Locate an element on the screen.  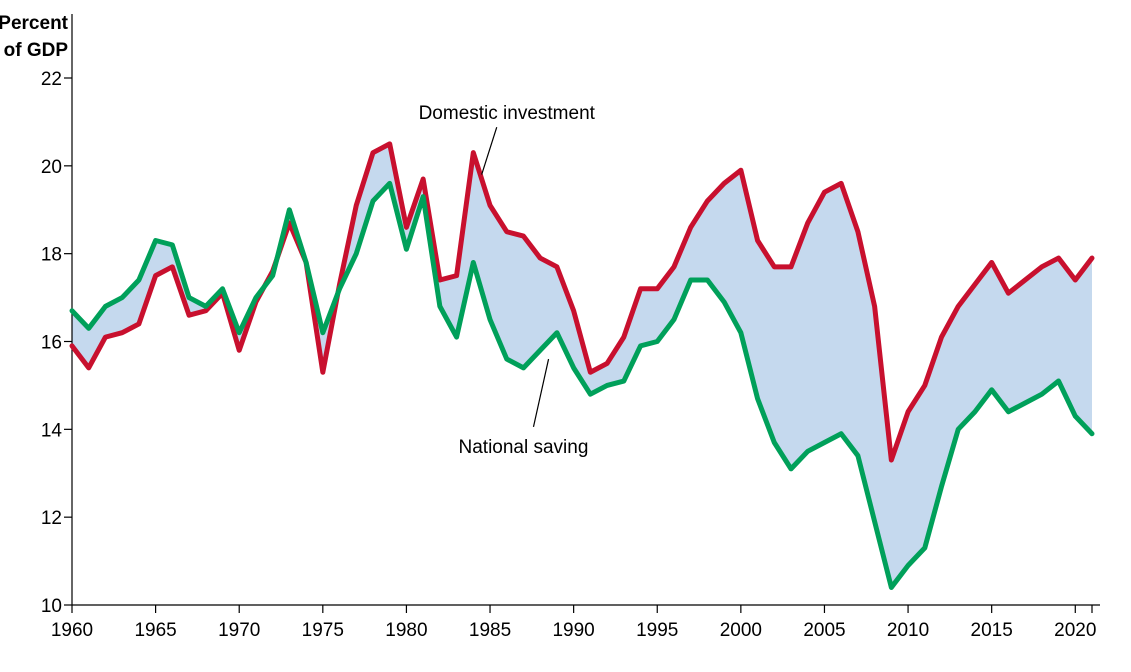
x-tick-label: 2020 is located at coordinates (1075, 630).